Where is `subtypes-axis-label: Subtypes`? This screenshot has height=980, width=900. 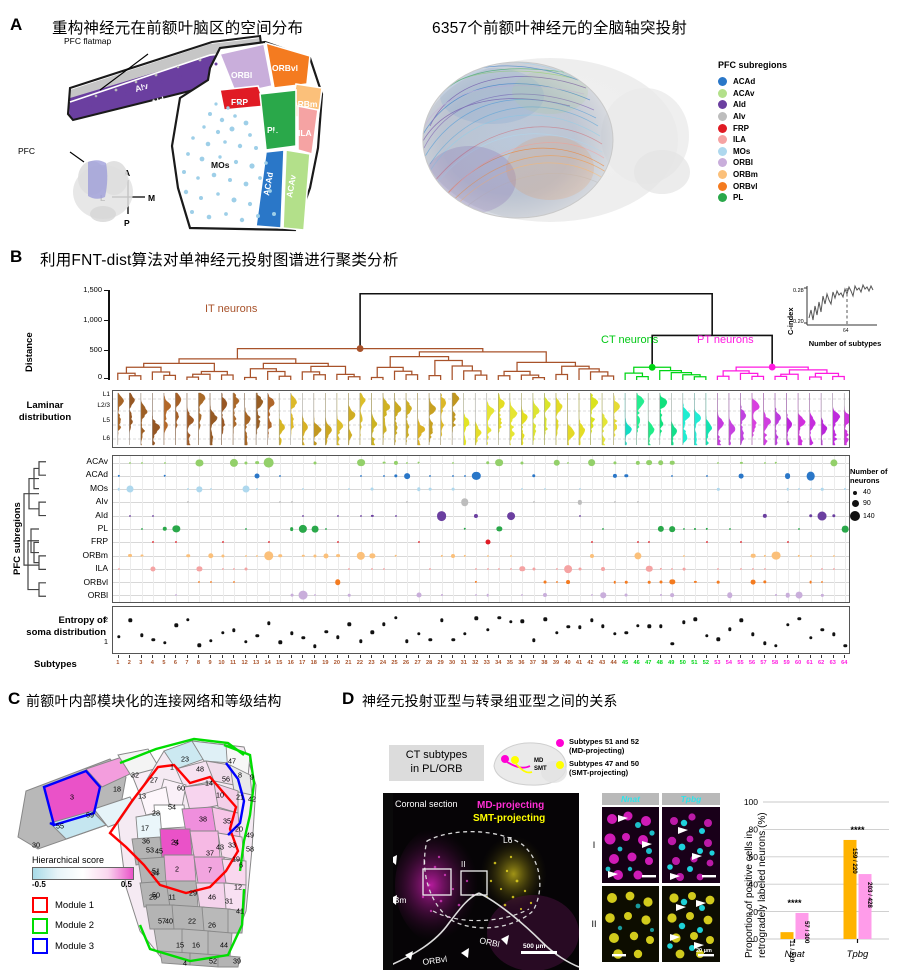 subtypes-axis-label: Subtypes is located at coordinates (55, 664).